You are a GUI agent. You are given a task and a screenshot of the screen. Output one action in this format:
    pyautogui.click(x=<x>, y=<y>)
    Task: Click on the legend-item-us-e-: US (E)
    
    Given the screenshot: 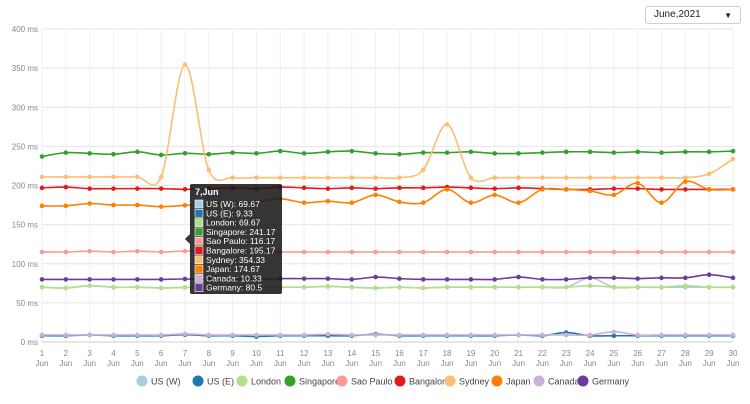 What is the action you would take?
    pyautogui.click(x=213, y=381)
    